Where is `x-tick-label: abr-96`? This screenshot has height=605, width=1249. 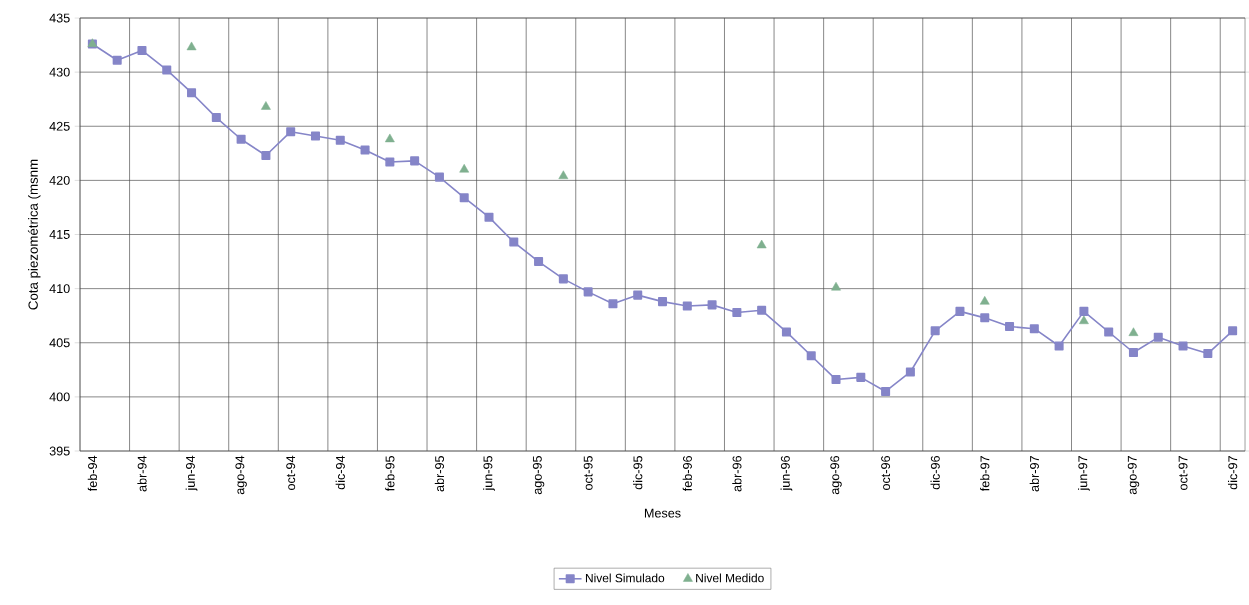
x-tick-label: abr-96 is located at coordinates (737, 474).